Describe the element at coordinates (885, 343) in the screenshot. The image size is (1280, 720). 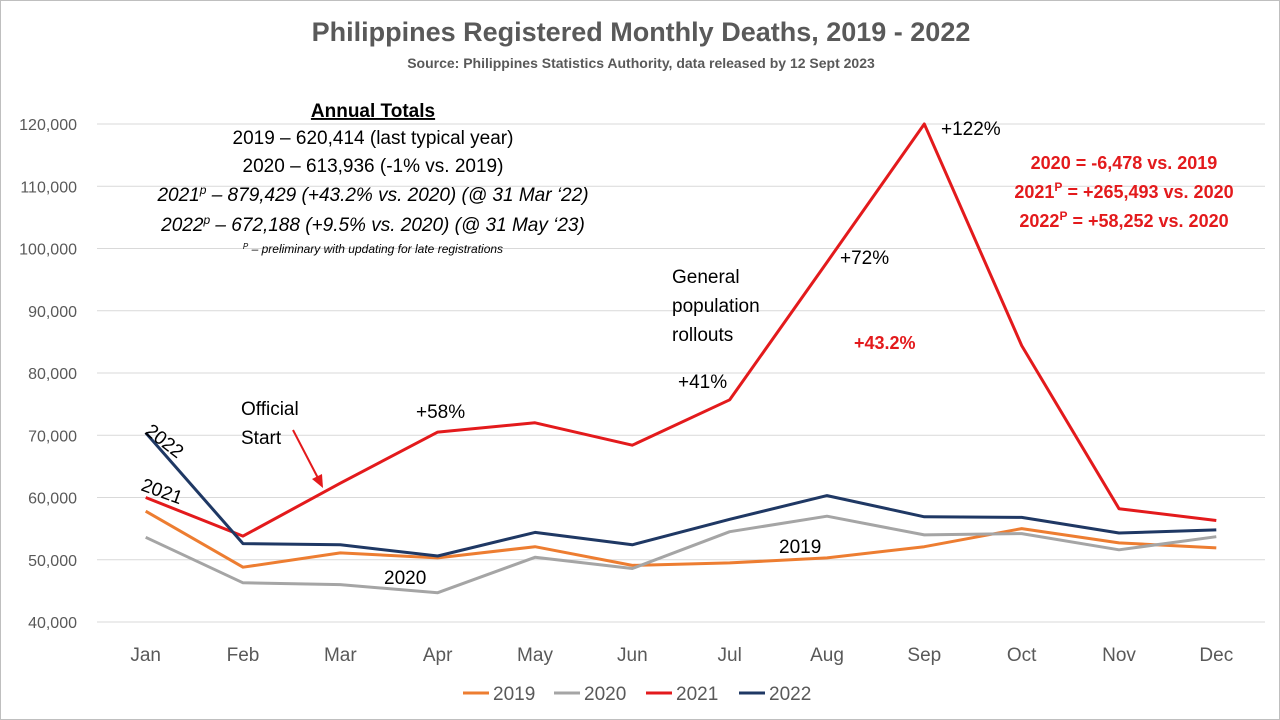
I see `red-pct-43: +43.2%` at that location.